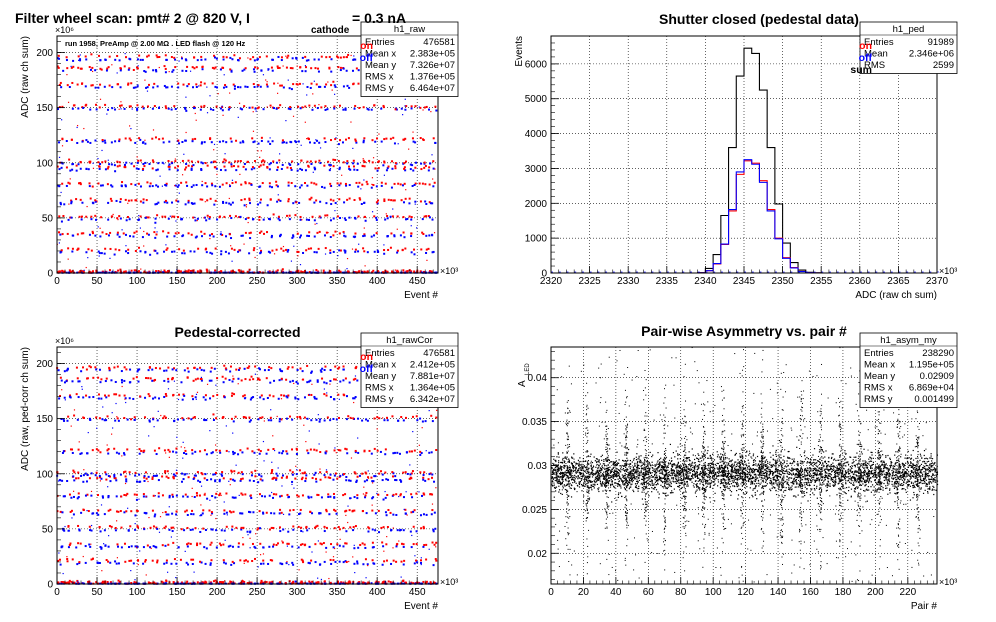 The height and width of the screenshot is (622, 996). I want to click on stats-row-label: RMS x, so click(379, 388).